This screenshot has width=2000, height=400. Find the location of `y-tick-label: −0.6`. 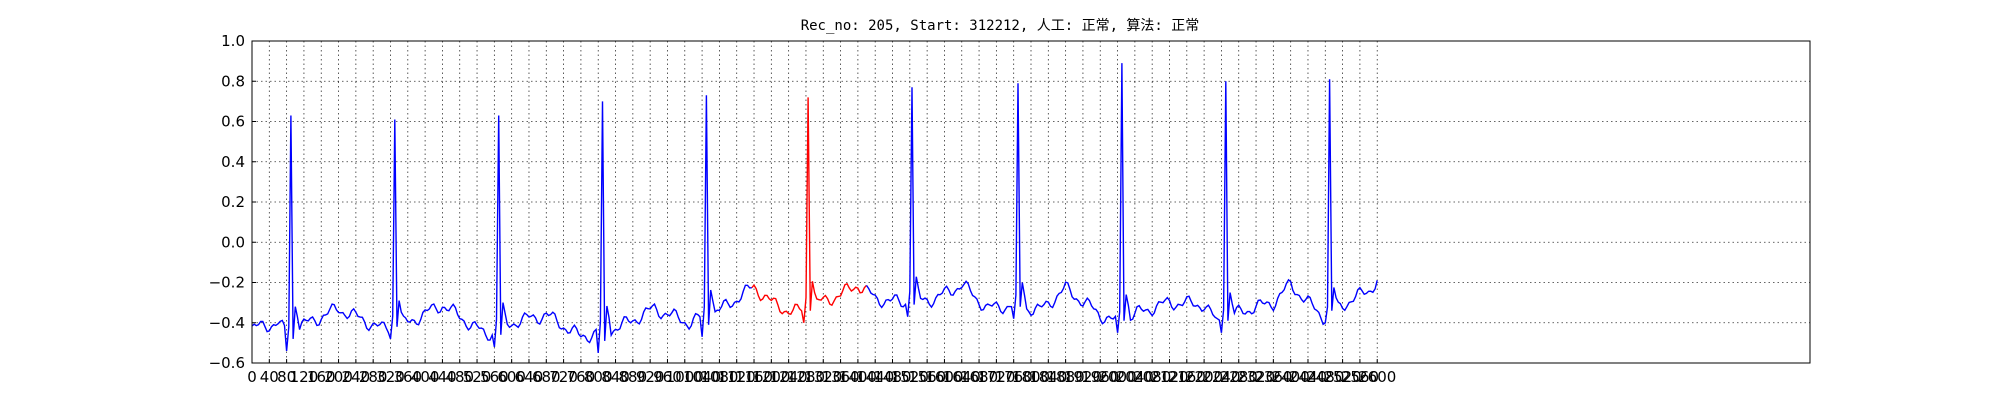

y-tick-label: −0.6 is located at coordinates (227, 363).